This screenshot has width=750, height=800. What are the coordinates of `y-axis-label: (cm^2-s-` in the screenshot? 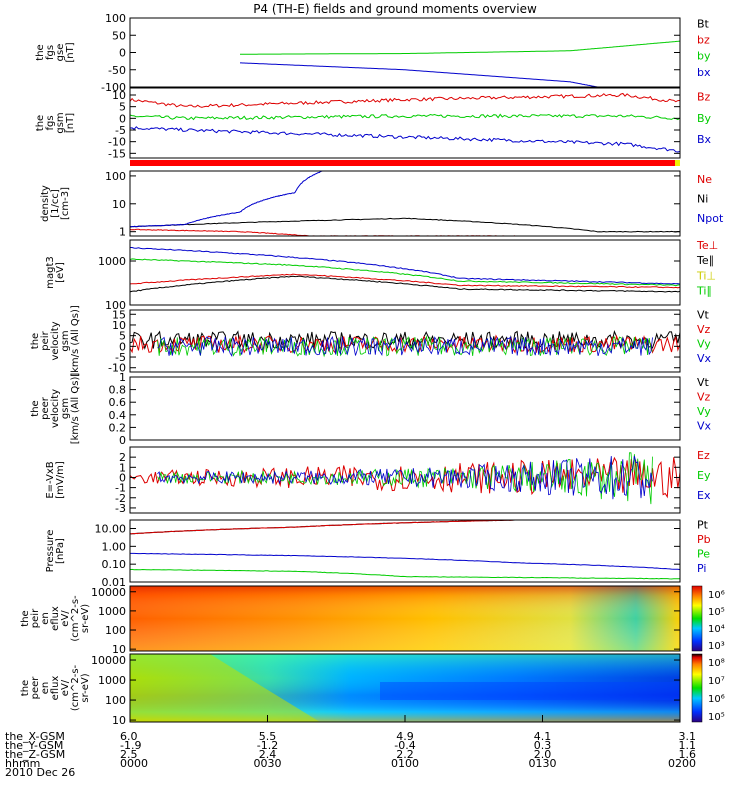 It's located at (75, 618).